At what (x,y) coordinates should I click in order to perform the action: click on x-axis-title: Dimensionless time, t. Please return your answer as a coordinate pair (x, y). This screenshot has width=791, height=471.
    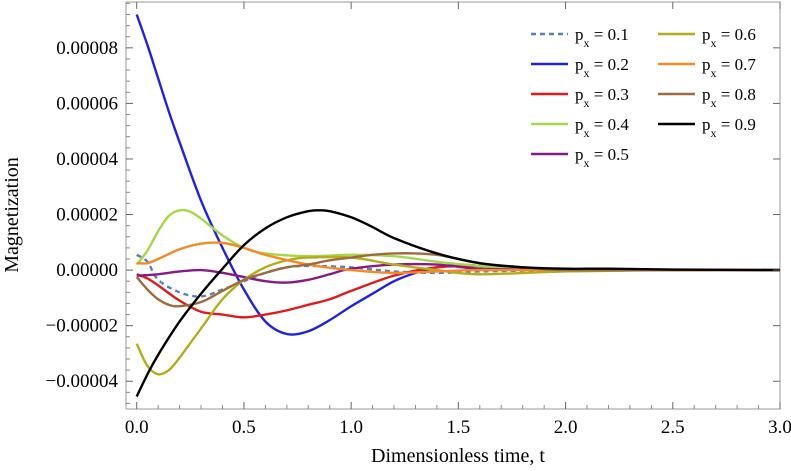
    Looking at the image, I should click on (458, 456).